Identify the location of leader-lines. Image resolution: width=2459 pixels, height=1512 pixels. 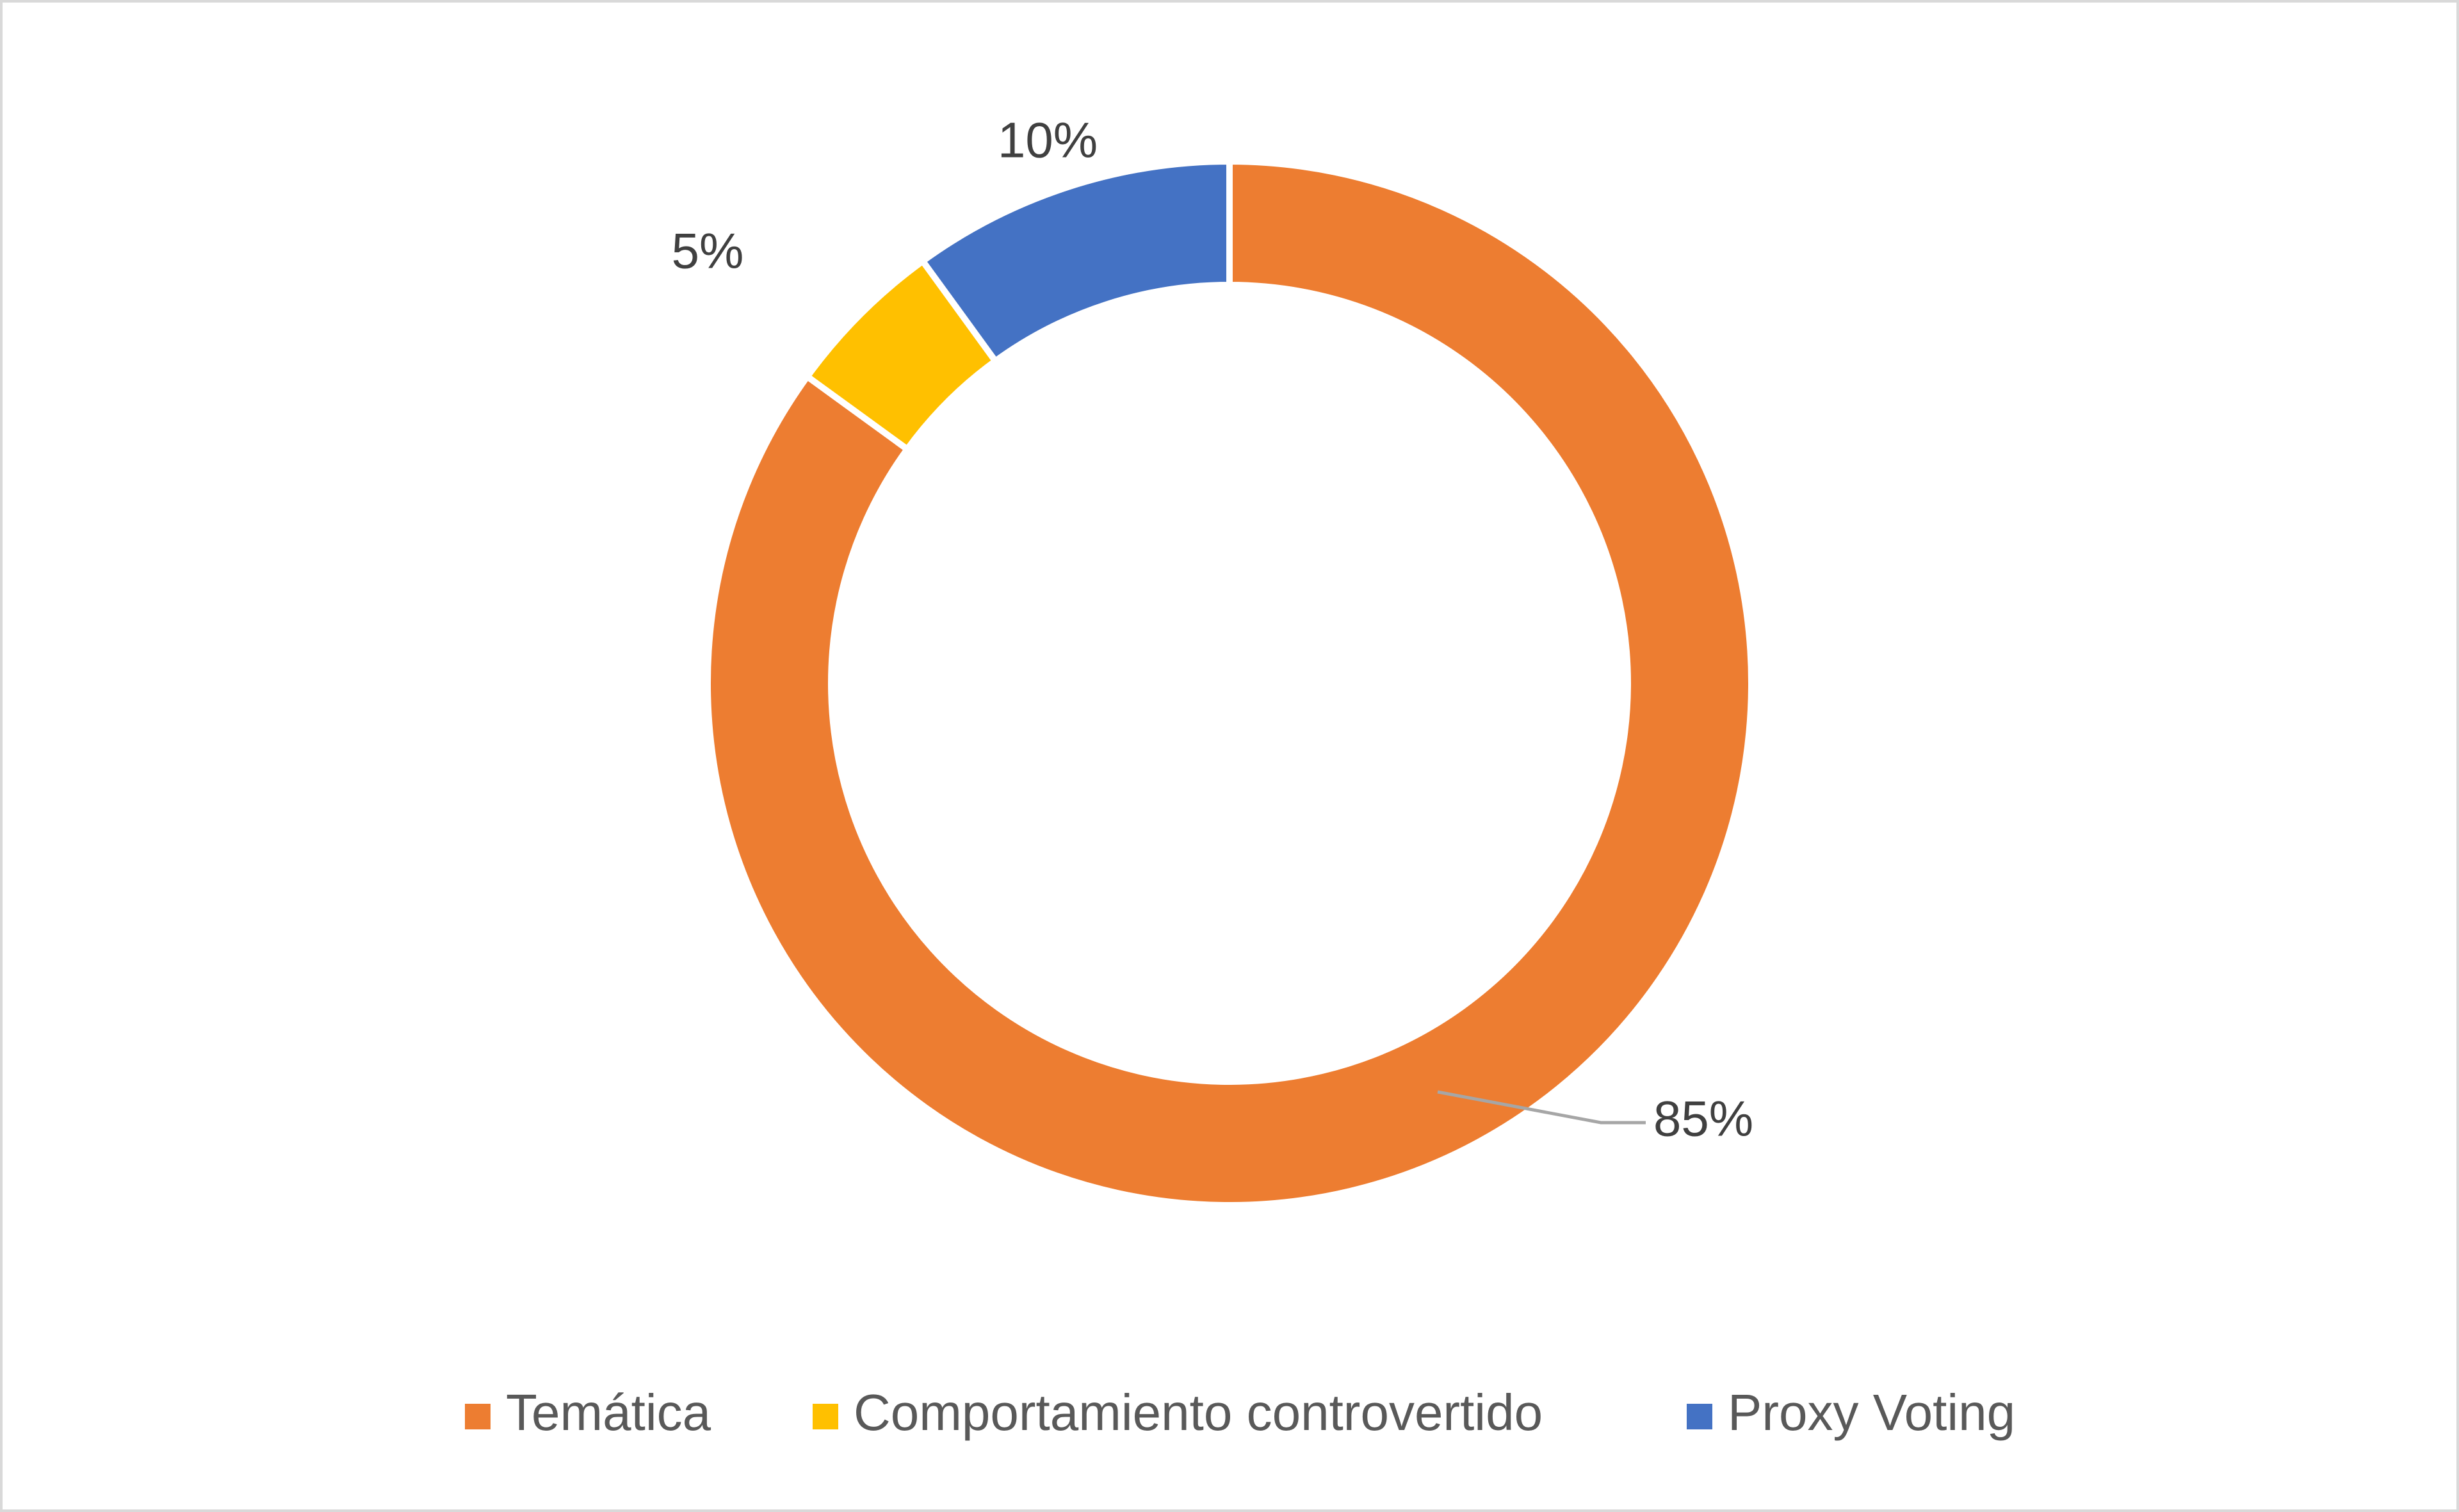
(1541, 1108).